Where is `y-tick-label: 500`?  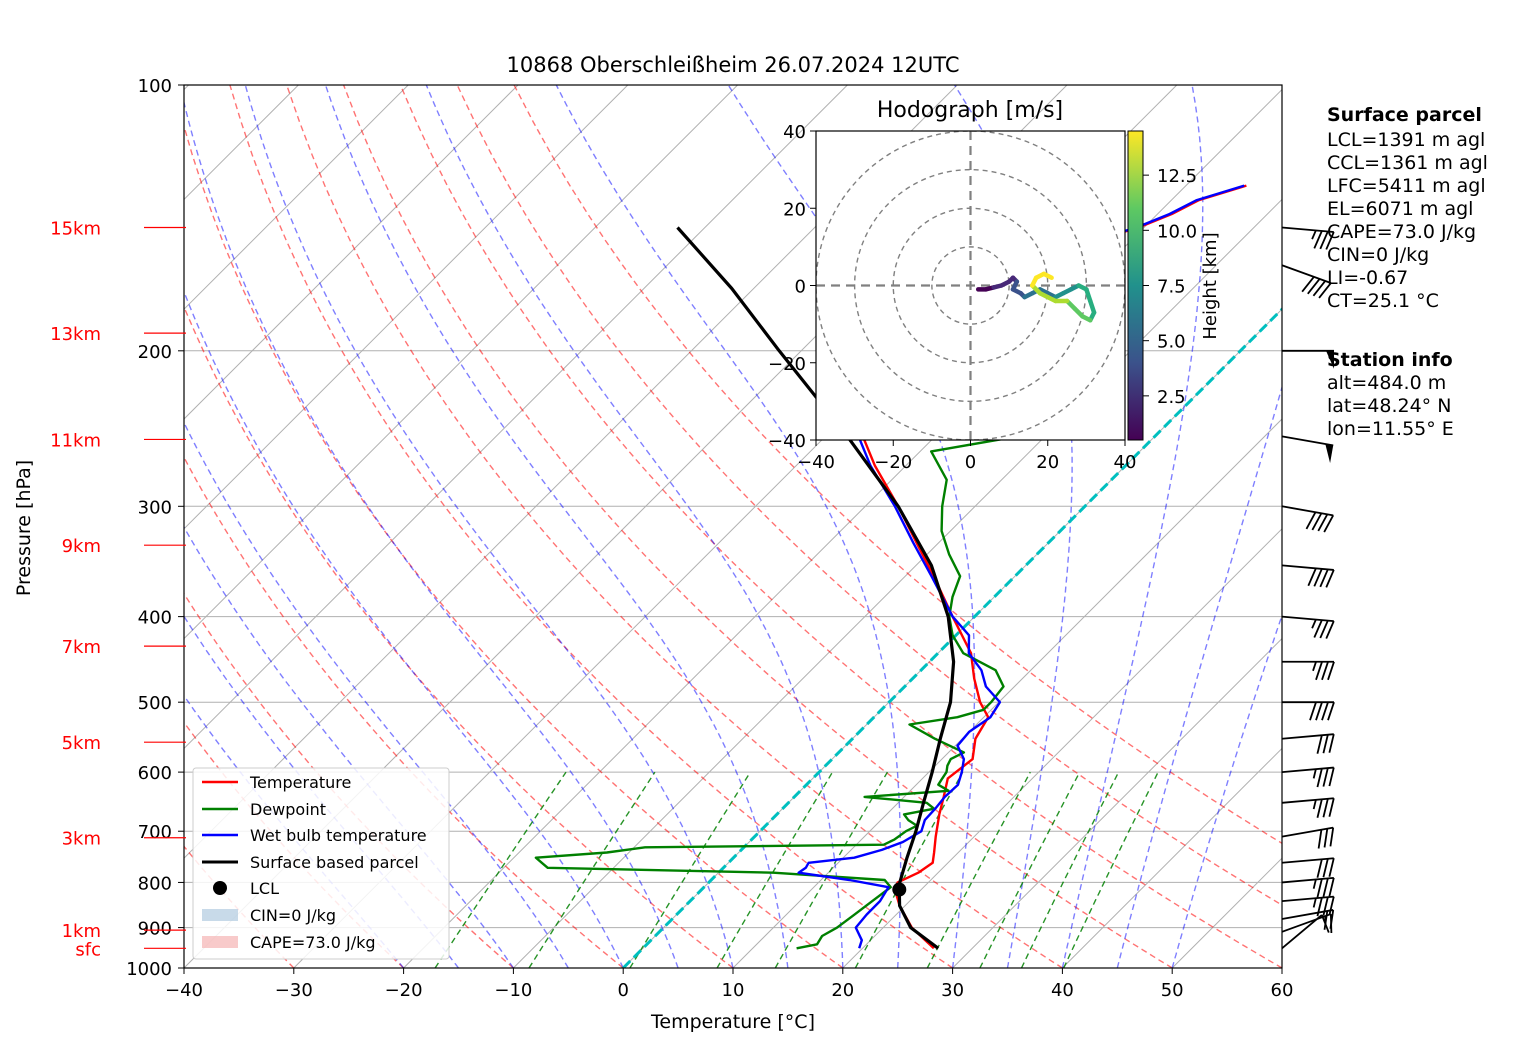
y-tick-label: 500 is located at coordinates (155, 703).